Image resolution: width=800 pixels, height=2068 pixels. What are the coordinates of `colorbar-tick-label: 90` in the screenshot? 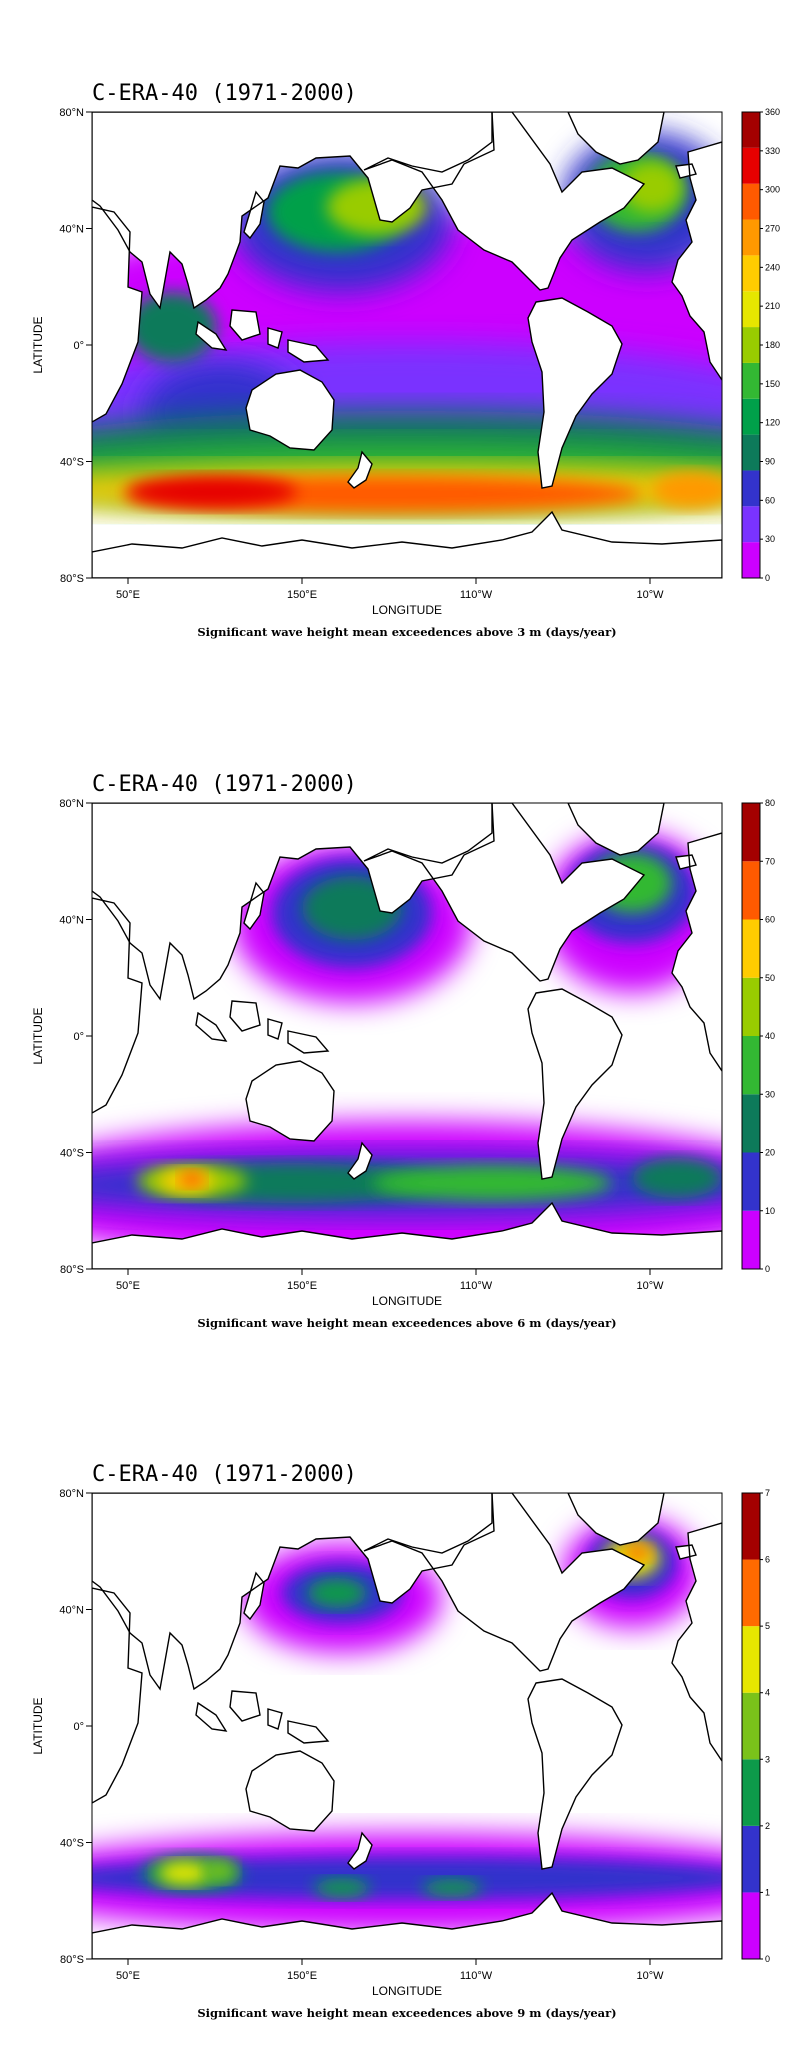 It's located at (770, 462).